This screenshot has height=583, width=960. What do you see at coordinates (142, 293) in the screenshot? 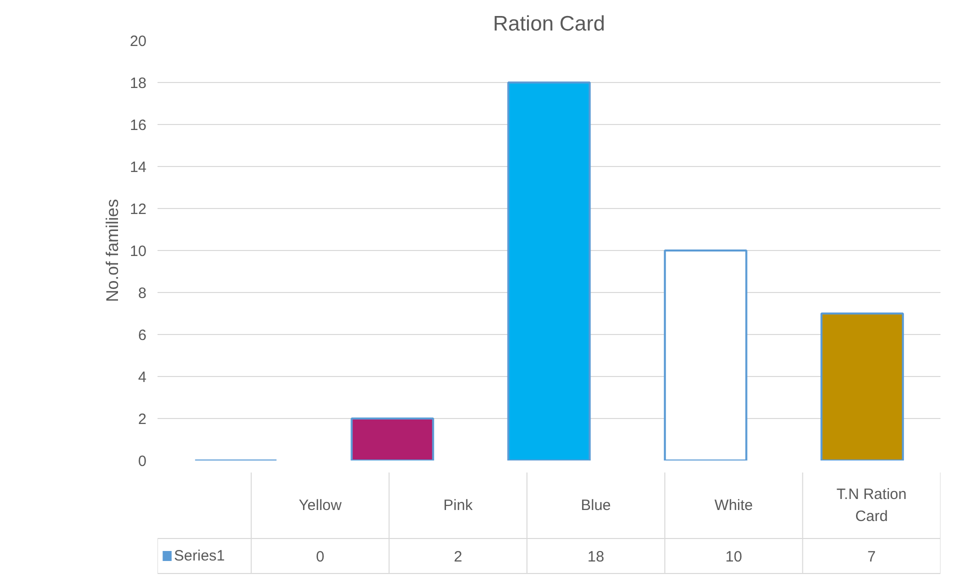
I see `y-tick-label: 8` at bounding box center [142, 293].